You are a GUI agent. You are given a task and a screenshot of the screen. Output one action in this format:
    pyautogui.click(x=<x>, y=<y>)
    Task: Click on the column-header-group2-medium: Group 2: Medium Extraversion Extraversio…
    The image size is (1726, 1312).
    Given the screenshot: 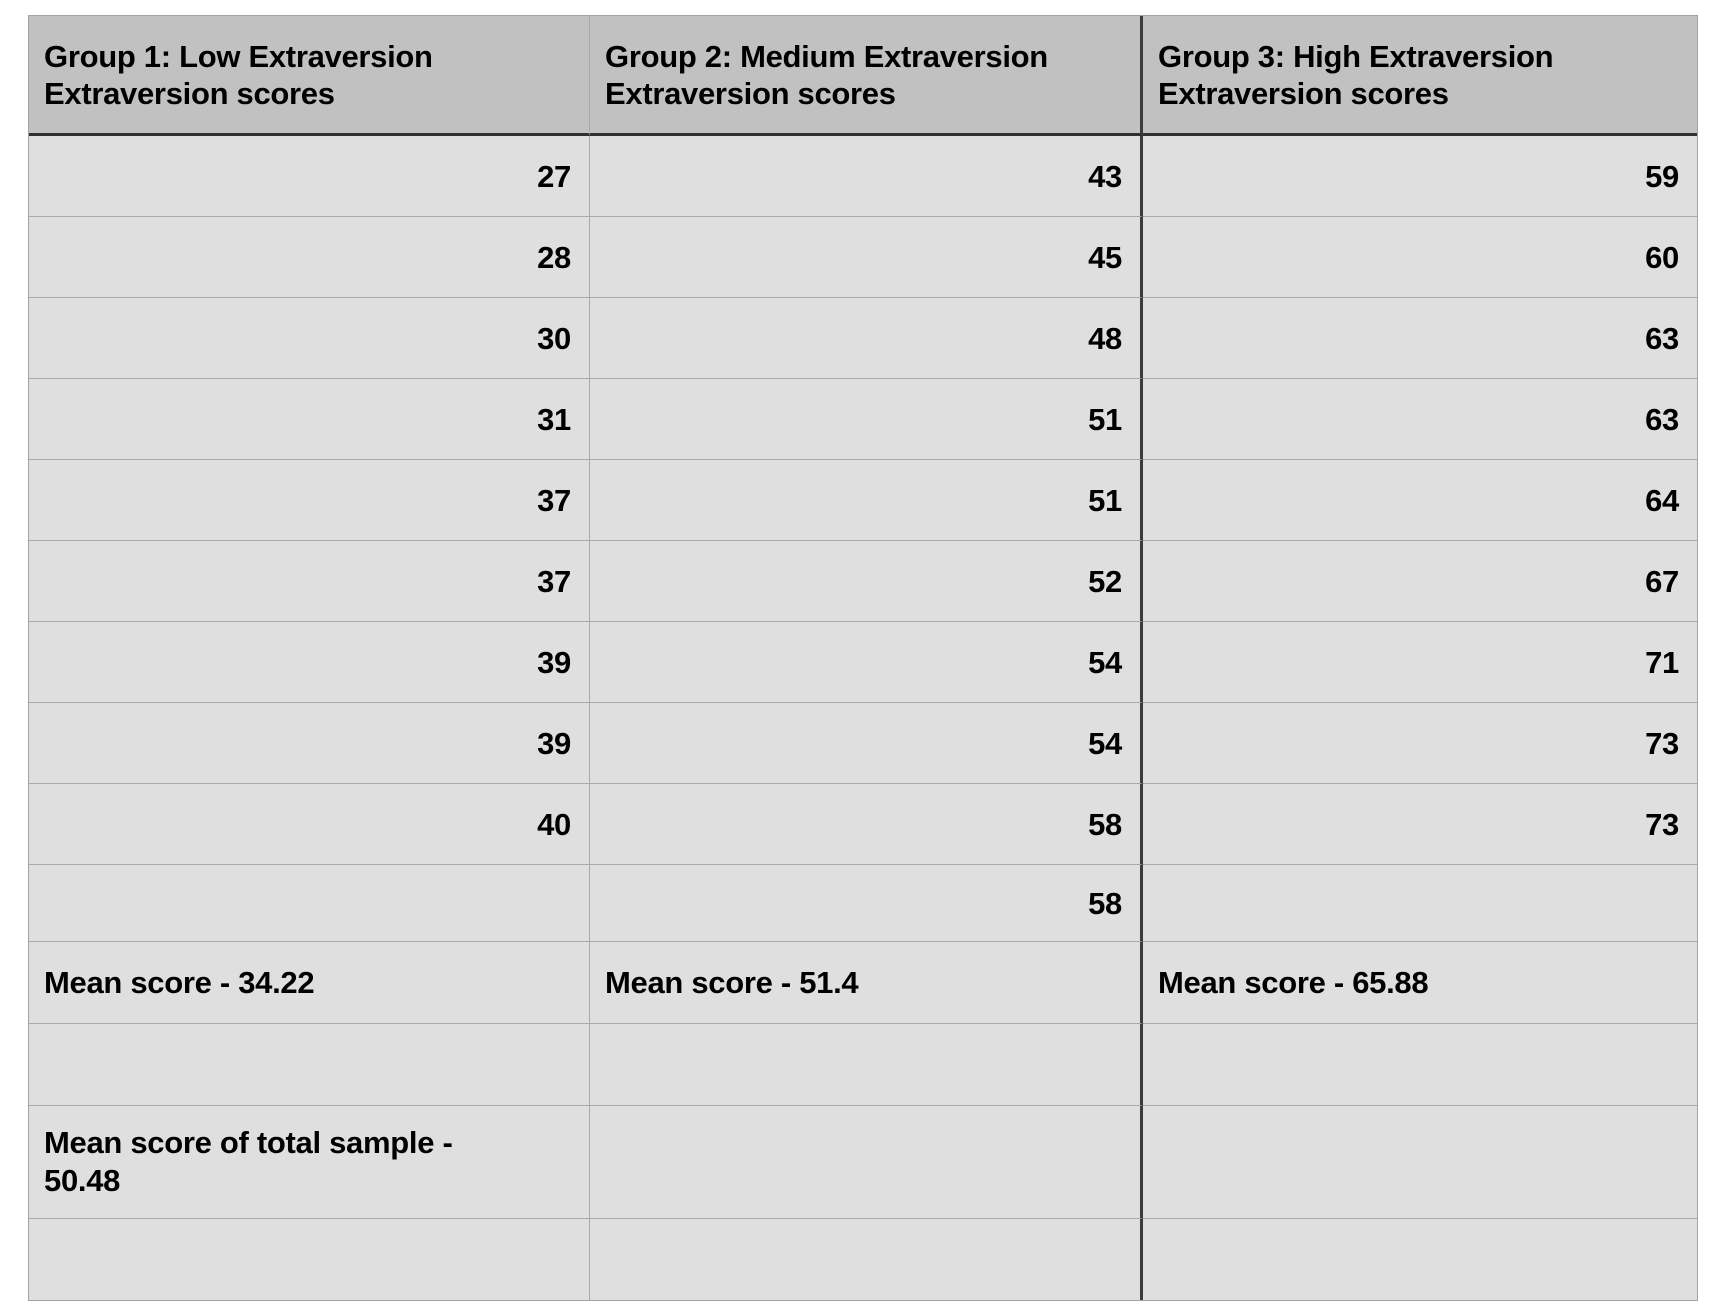 What is the action you would take?
    pyautogui.click(x=866, y=76)
    